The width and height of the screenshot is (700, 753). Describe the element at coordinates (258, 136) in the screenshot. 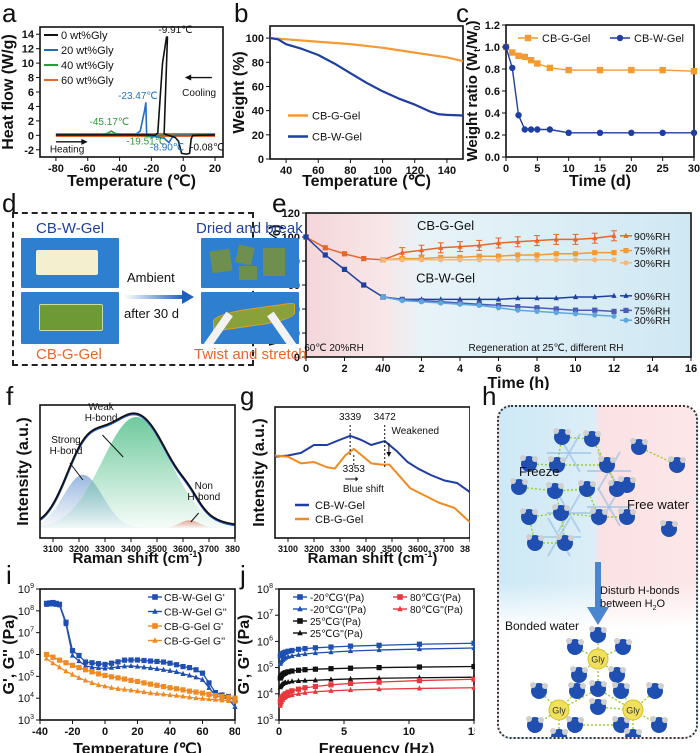

I see `tick-label: 20` at that location.